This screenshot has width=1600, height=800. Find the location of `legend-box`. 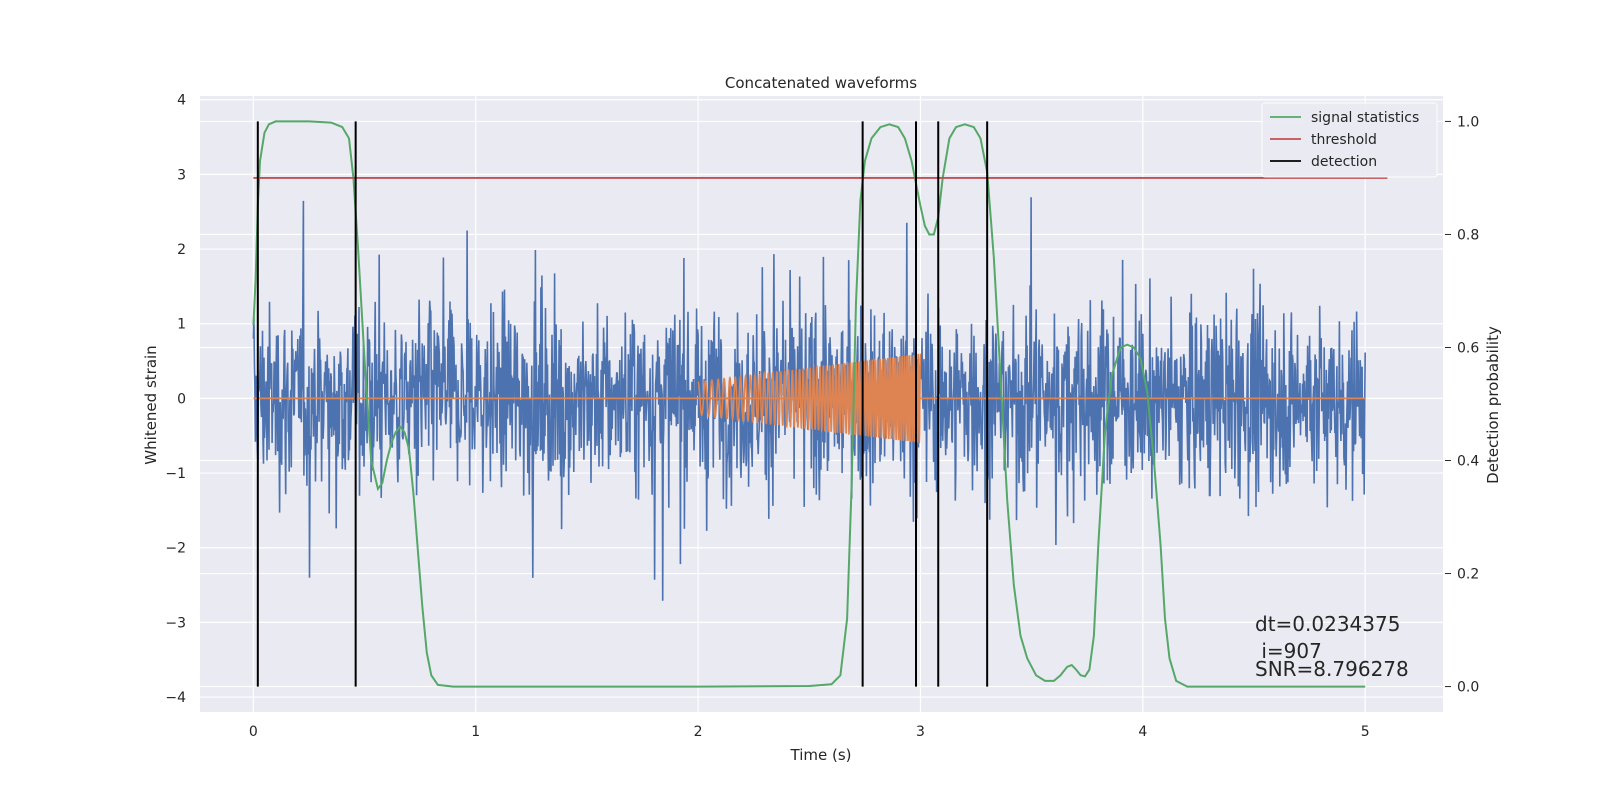

legend-box is located at coordinates (1349, 140).